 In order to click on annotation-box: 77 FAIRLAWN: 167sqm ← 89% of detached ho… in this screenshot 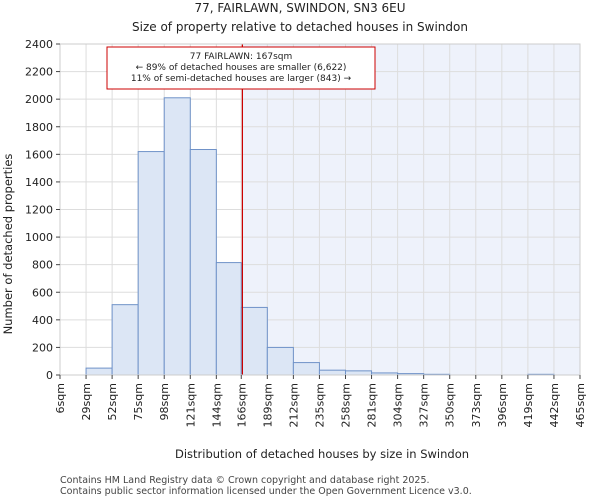, I will do `click(241, 68)`.